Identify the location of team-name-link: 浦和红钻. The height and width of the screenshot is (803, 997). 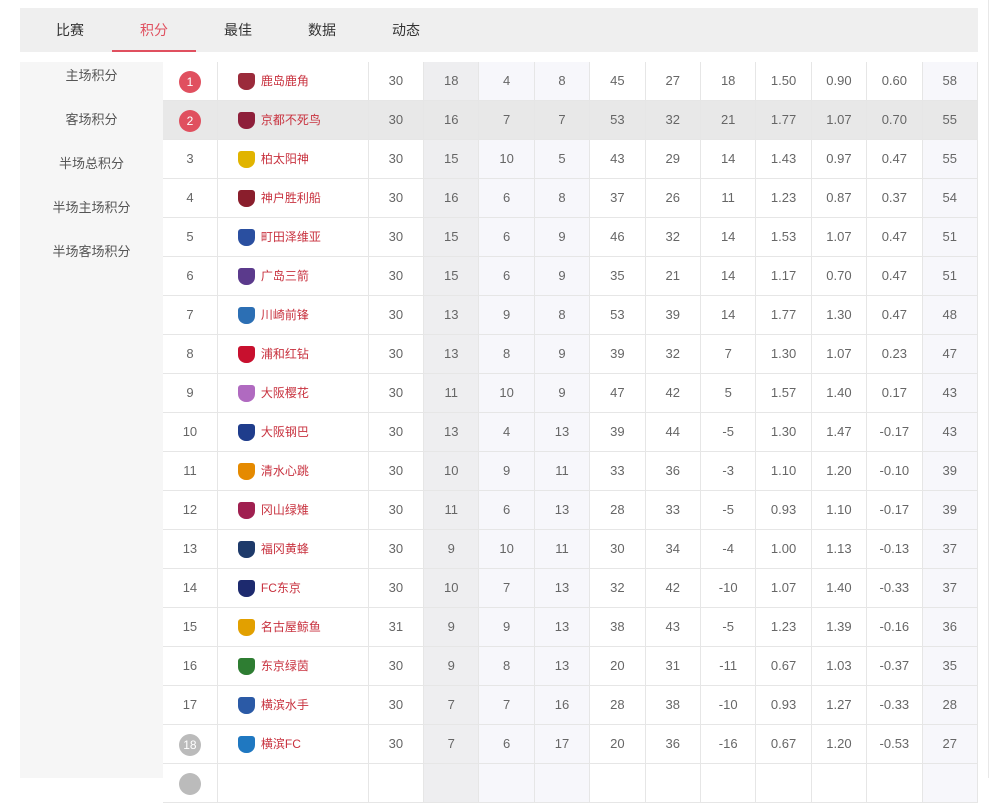
(284, 354).